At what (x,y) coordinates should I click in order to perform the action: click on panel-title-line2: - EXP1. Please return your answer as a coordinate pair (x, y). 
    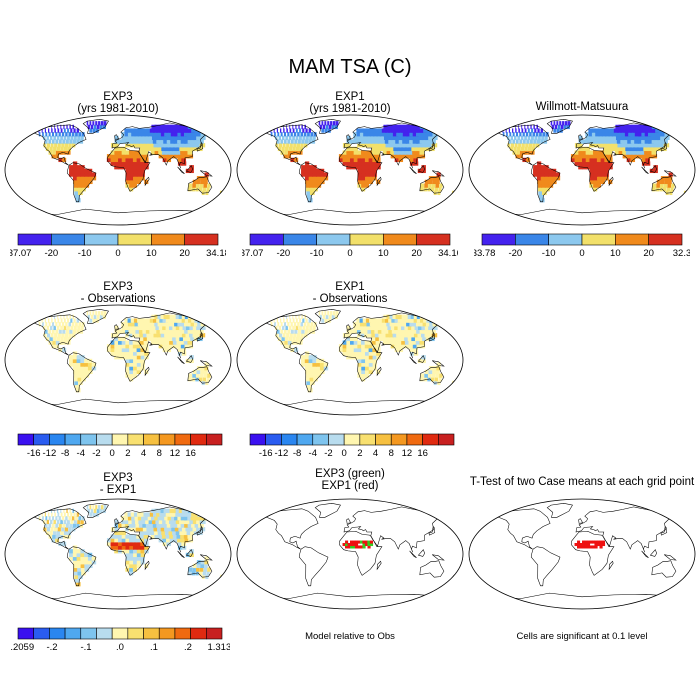
    Looking at the image, I should click on (118, 490).